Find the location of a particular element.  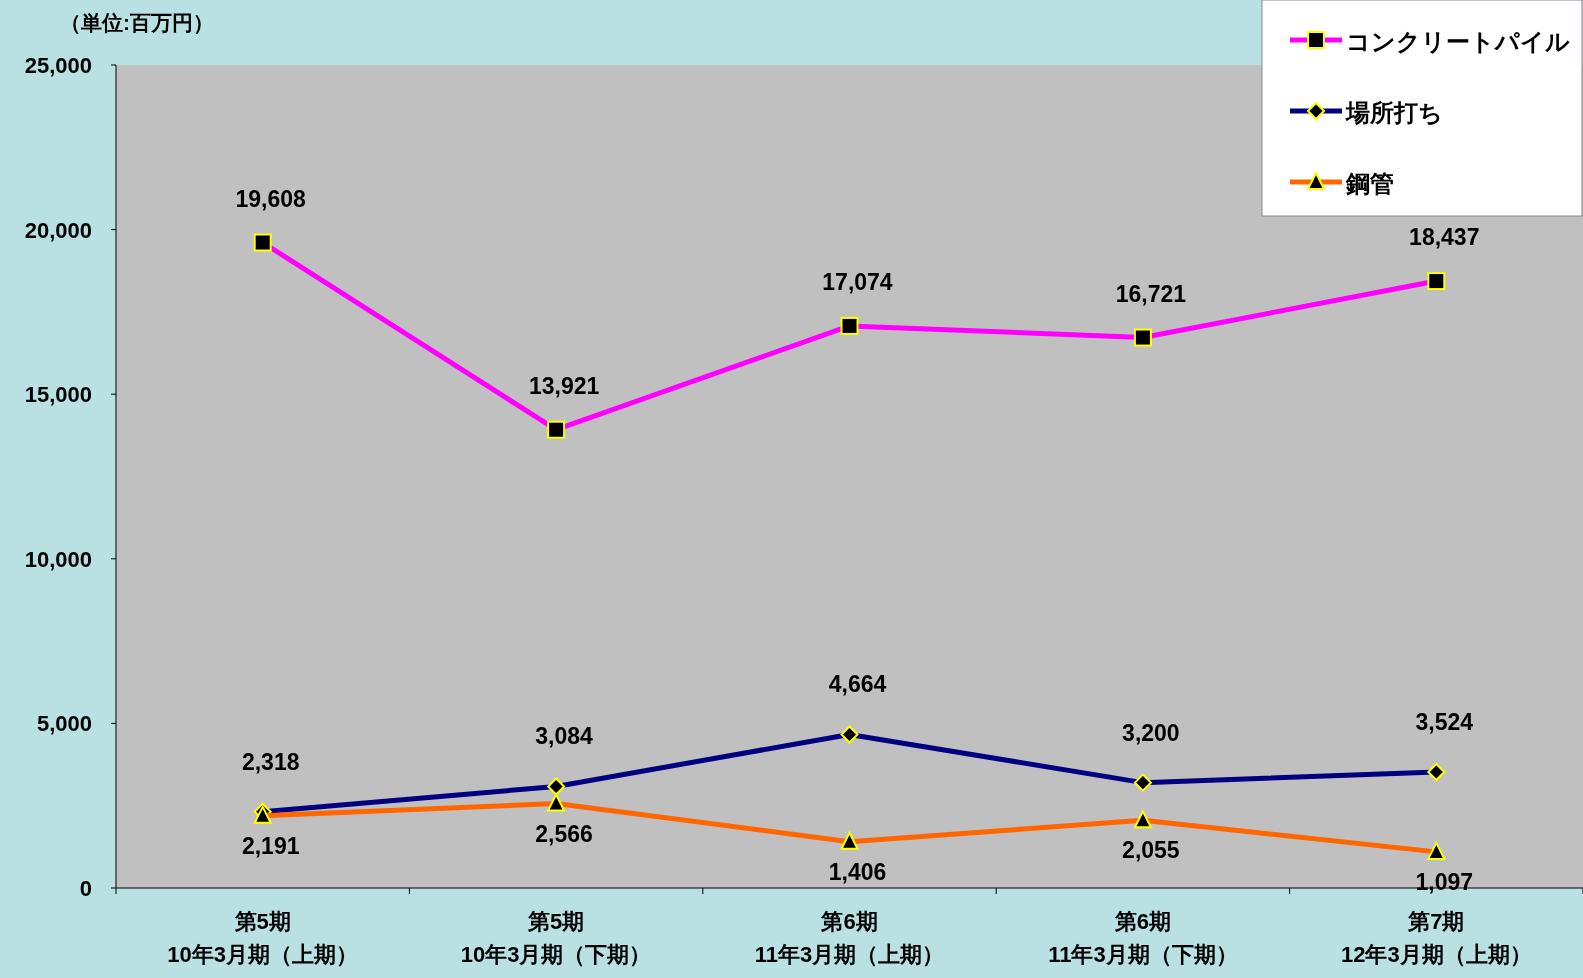

data-label: 3,200 is located at coordinates (1151, 732).